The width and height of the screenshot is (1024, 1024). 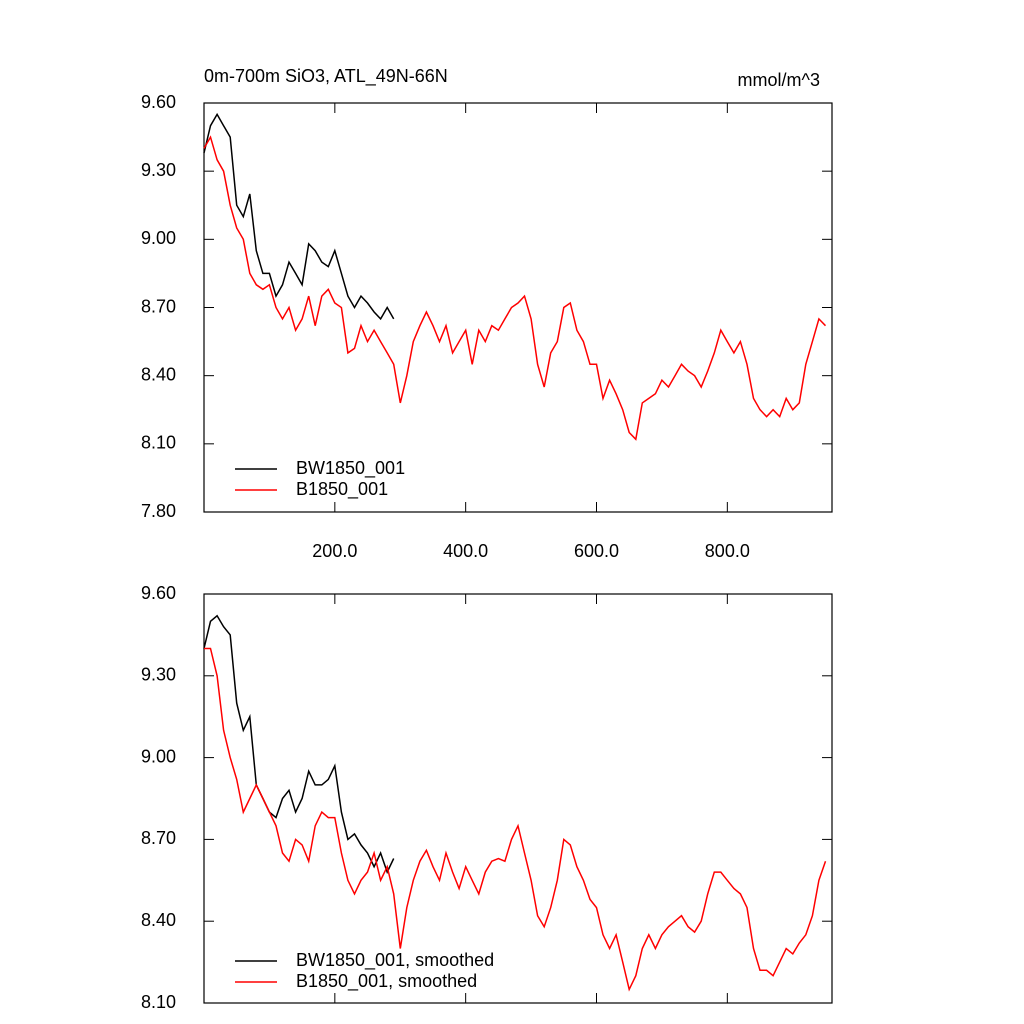 What do you see at coordinates (465, 551) in the screenshot?
I see `x-tick-label: 400.0` at bounding box center [465, 551].